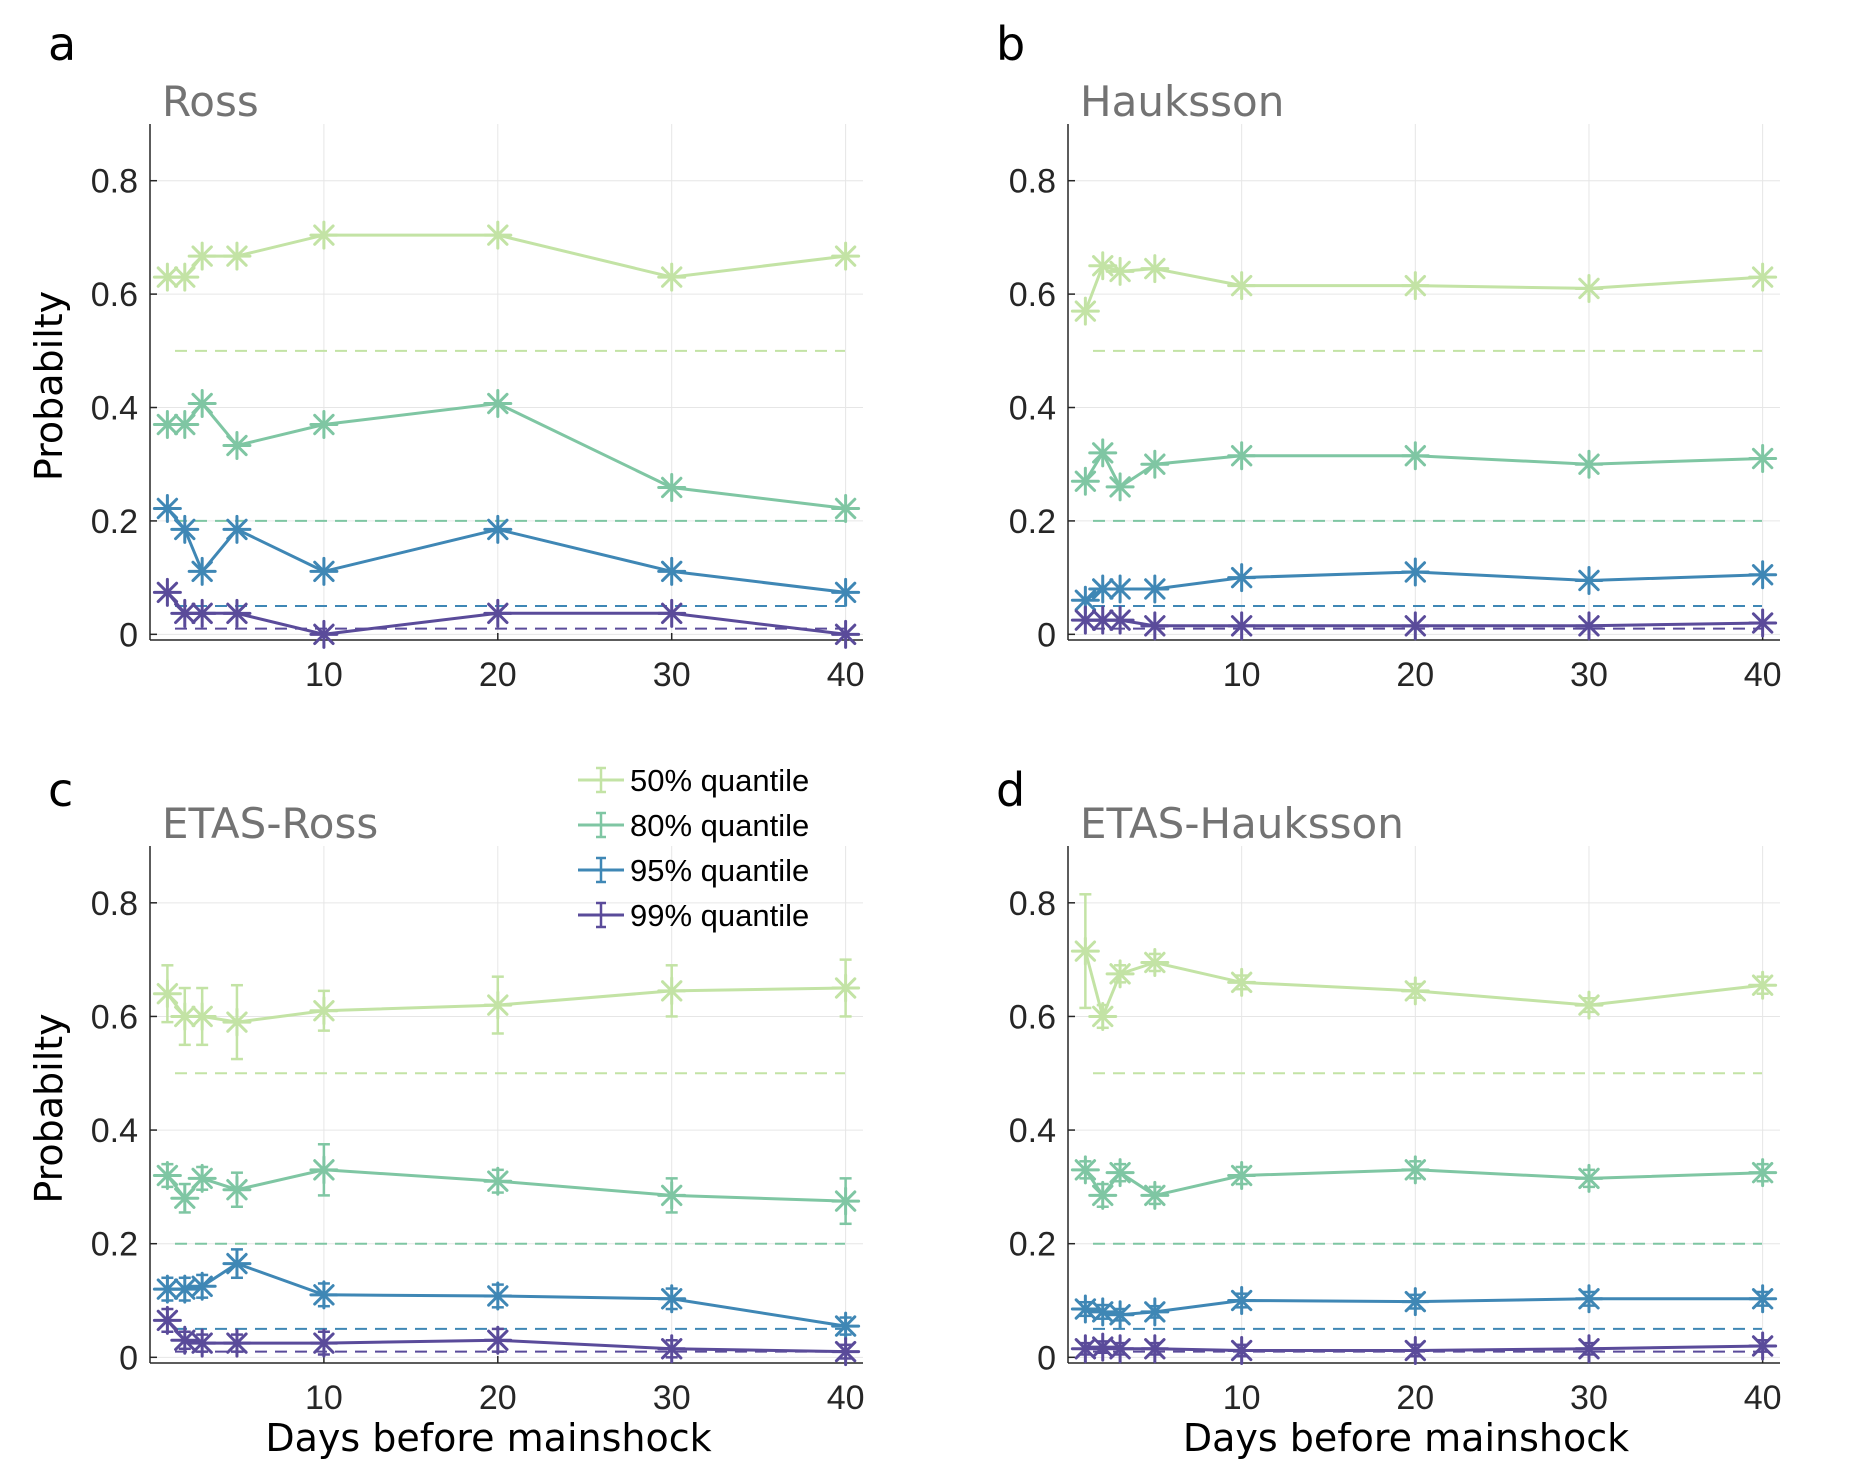  What do you see at coordinates (1589, 1398) in the screenshot?
I see `x-tick-label-d-2: 30` at bounding box center [1589, 1398].